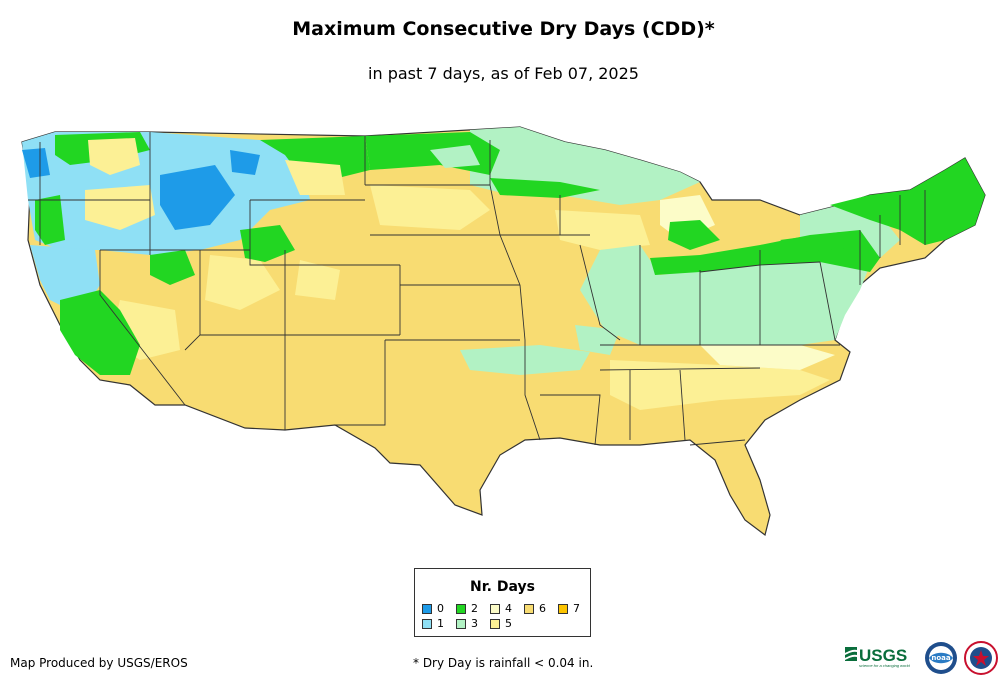 Image resolution: width=1007 pixels, height=691 pixels. I want to click on usgs-logo: USGS science for a changing world, so click(877, 657).